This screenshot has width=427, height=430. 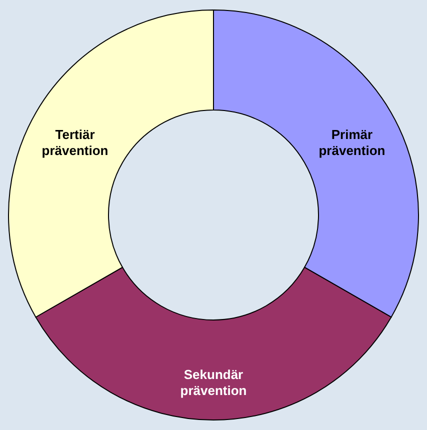 I want to click on slice-label: Sekundär prävention, so click(x=213, y=382).